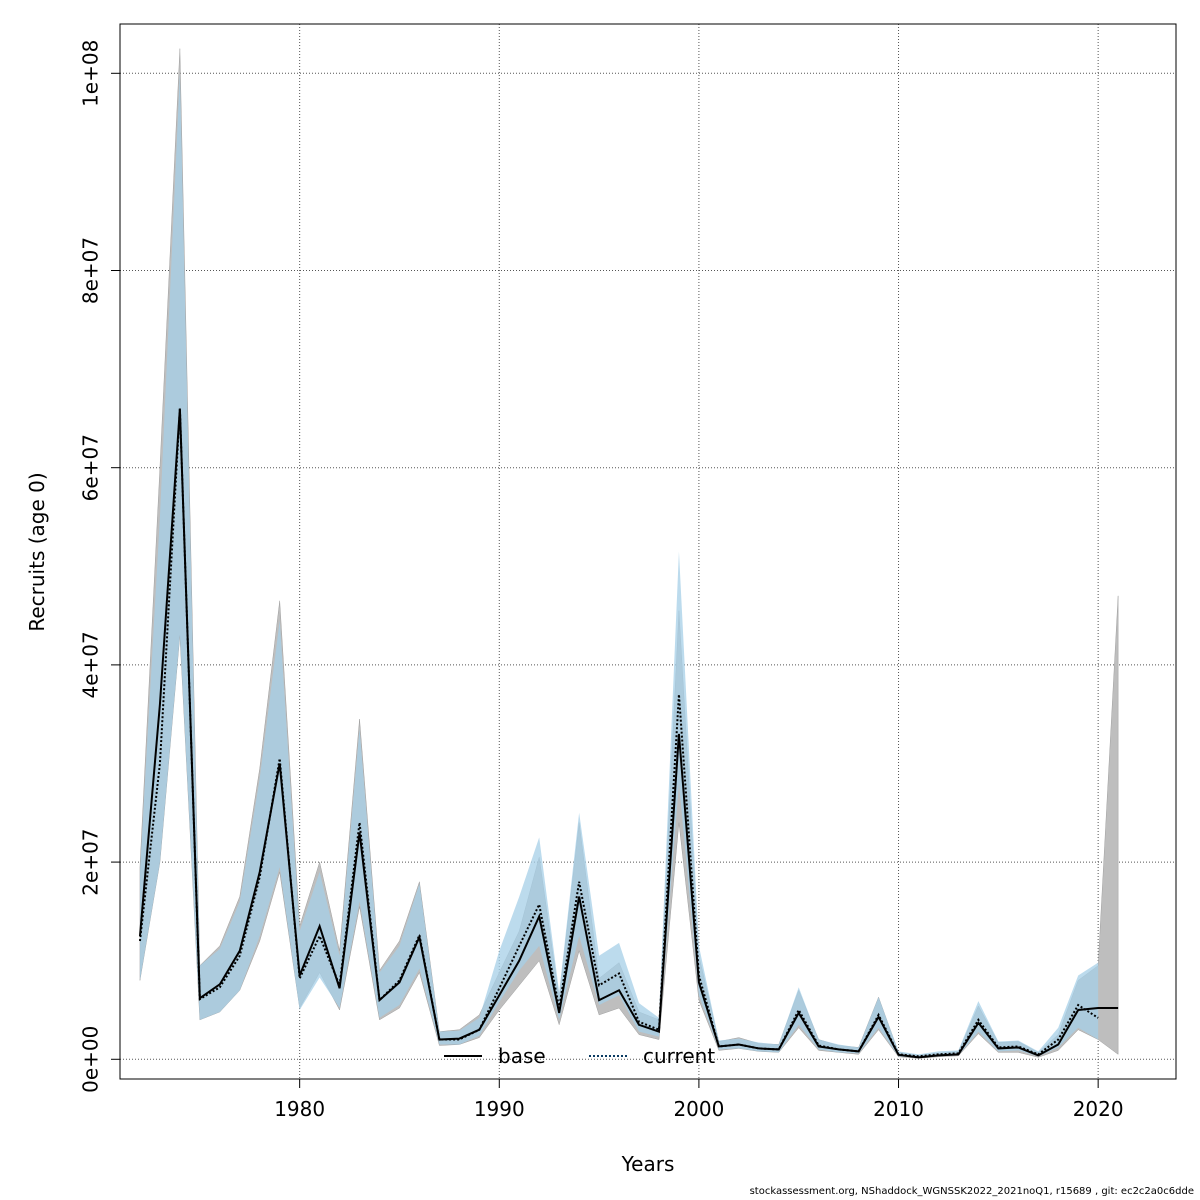 This screenshot has height=1200, width=1200. What do you see at coordinates (37, 551) in the screenshot?
I see `y-axis-title: Recruits (age 0)` at bounding box center [37, 551].